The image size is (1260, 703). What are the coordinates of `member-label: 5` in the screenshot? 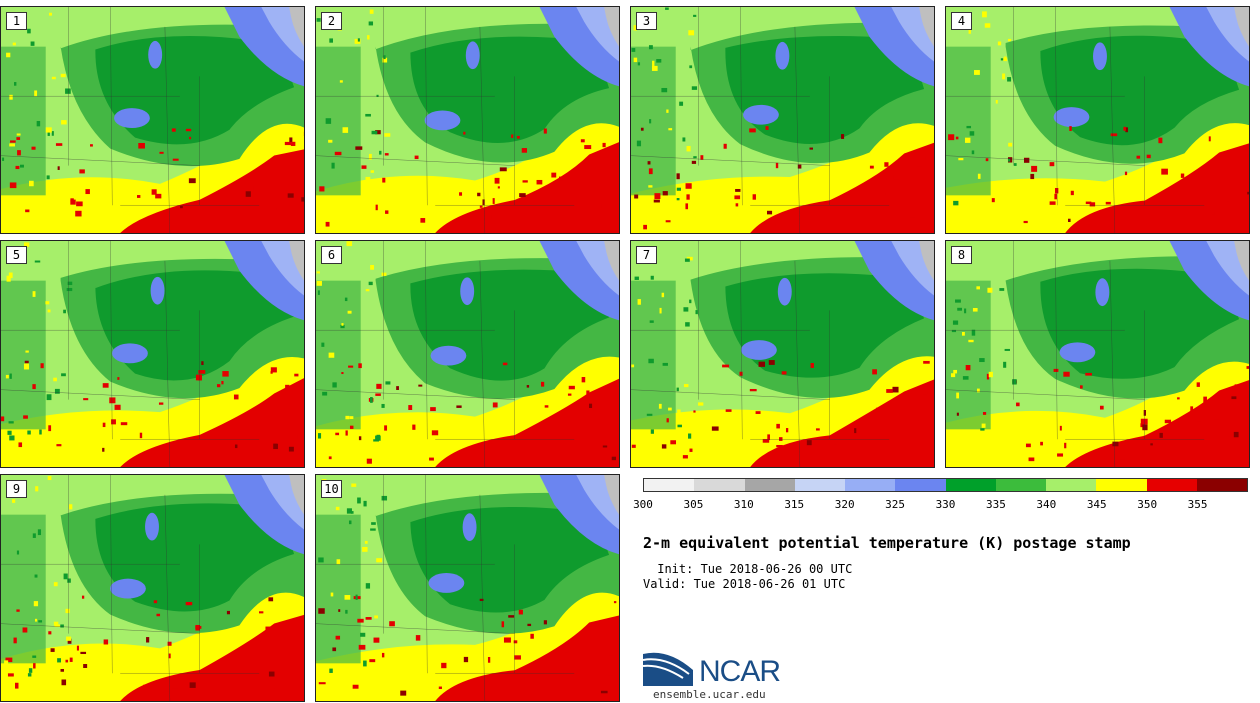 It's located at (16, 255).